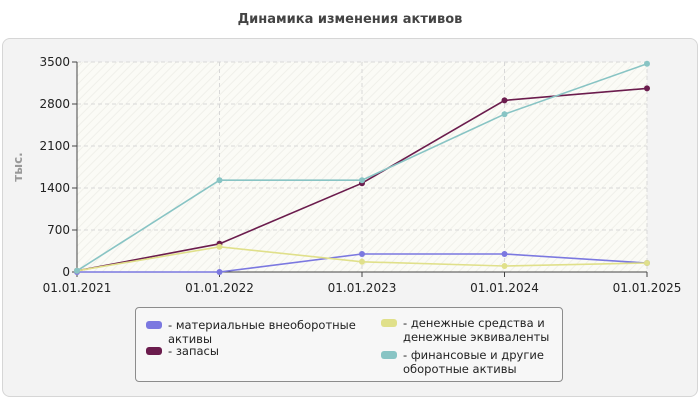 The image size is (700, 400). Describe the element at coordinates (77, 288) in the screenshot. I see `x-tick-label: 01.01.2021` at that location.